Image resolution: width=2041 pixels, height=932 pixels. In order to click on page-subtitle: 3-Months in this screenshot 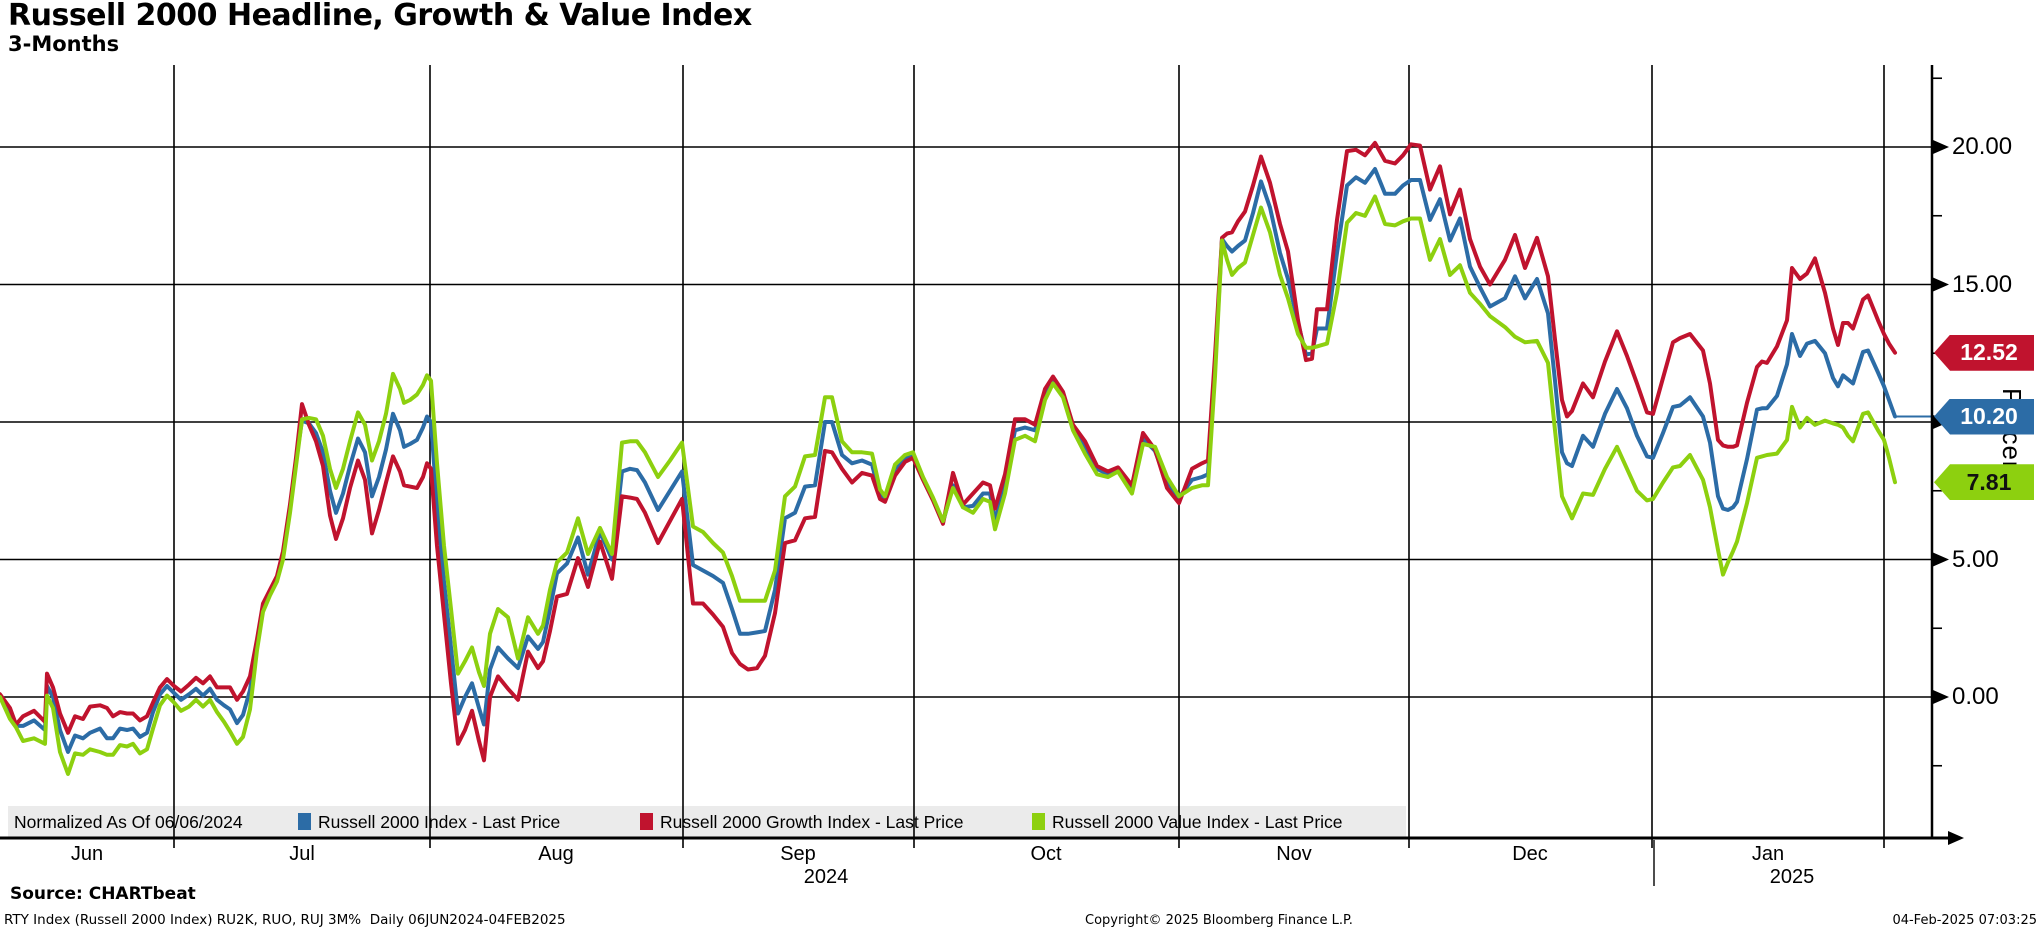, I will do `click(64, 44)`.